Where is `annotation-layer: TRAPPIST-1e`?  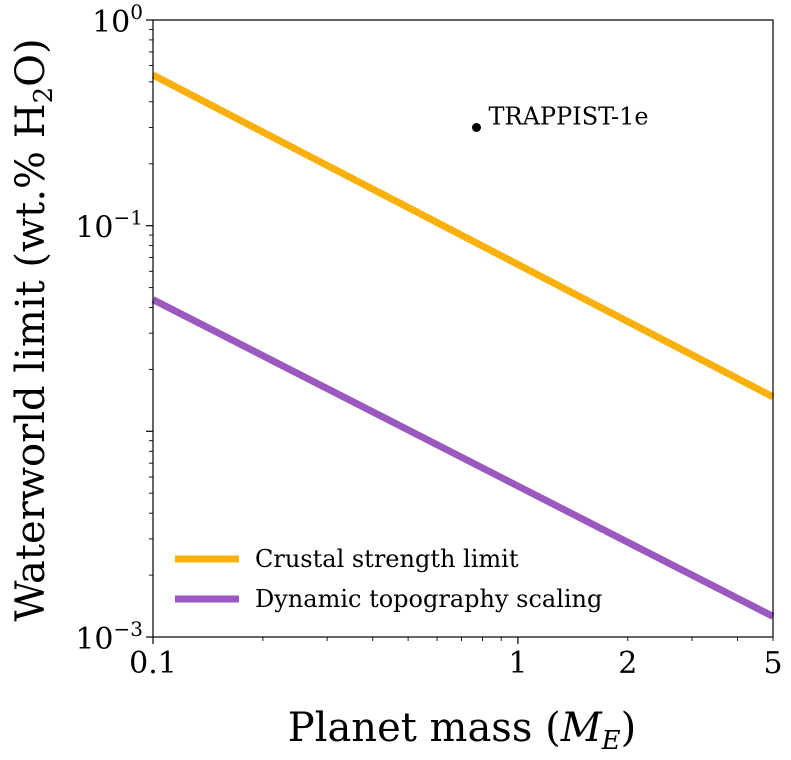
annotation-layer: TRAPPIST-1e is located at coordinates (560, 117).